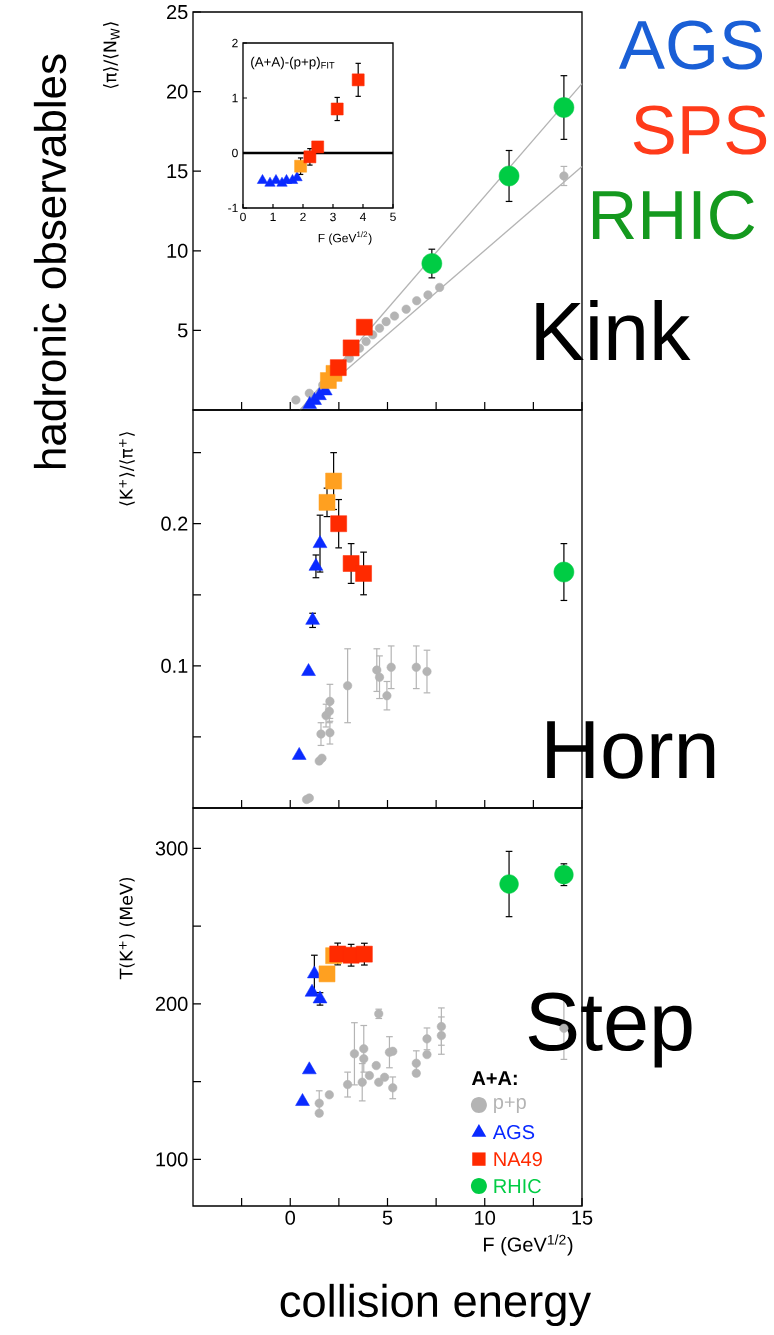 The width and height of the screenshot is (774, 1335). What do you see at coordinates (182, 330) in the screenshot?
I see `y-tick-label: 5` at bounding box center [182, 330].